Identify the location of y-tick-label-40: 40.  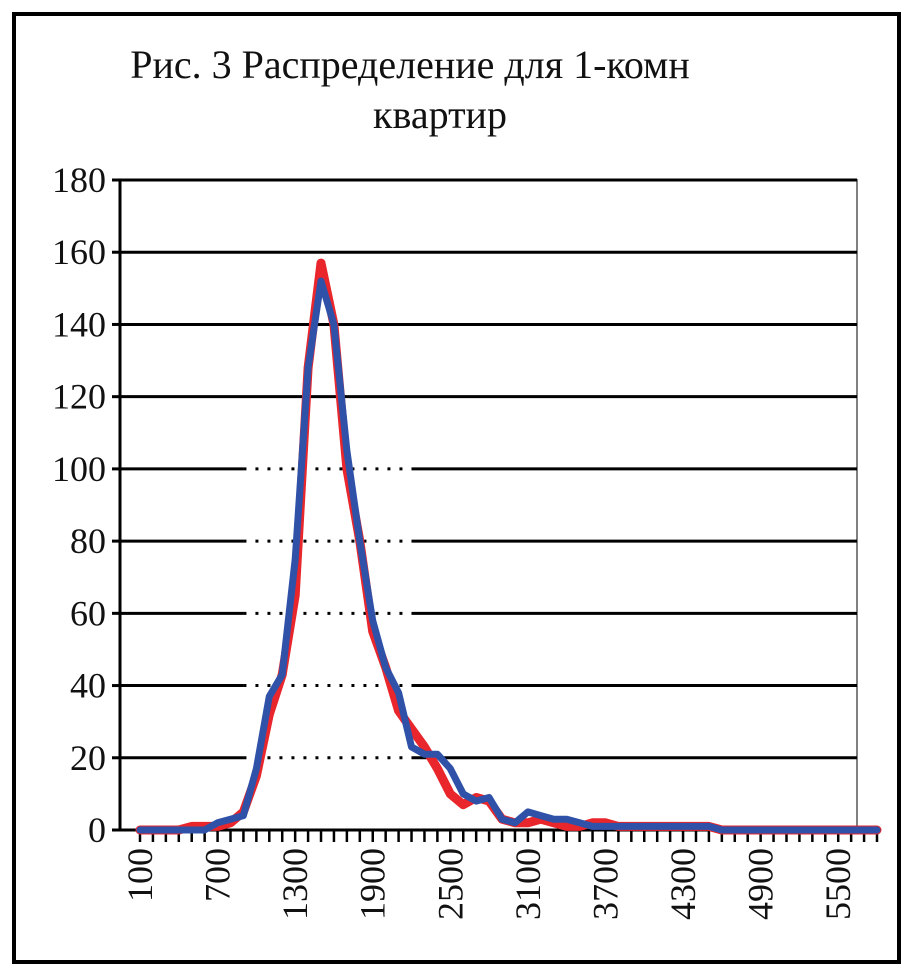
(88, 686).